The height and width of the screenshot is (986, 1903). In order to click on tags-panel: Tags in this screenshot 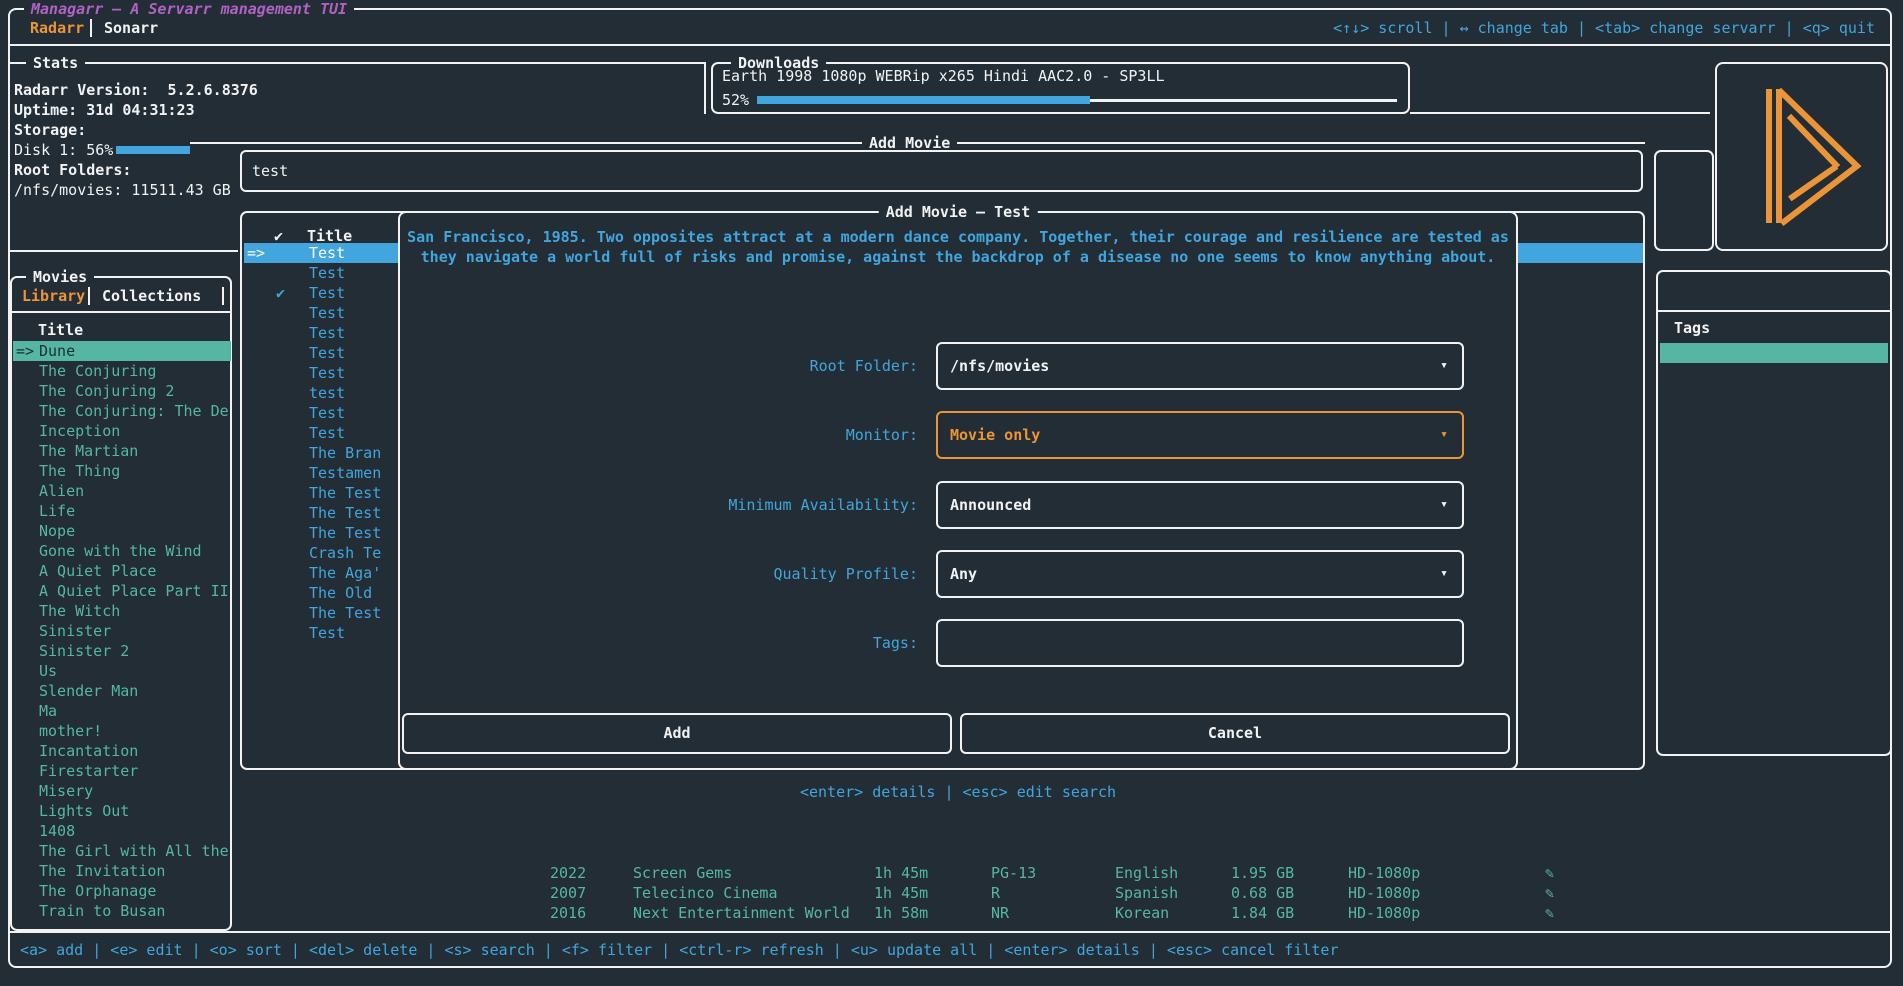, I will do `click(1774, 513)`.